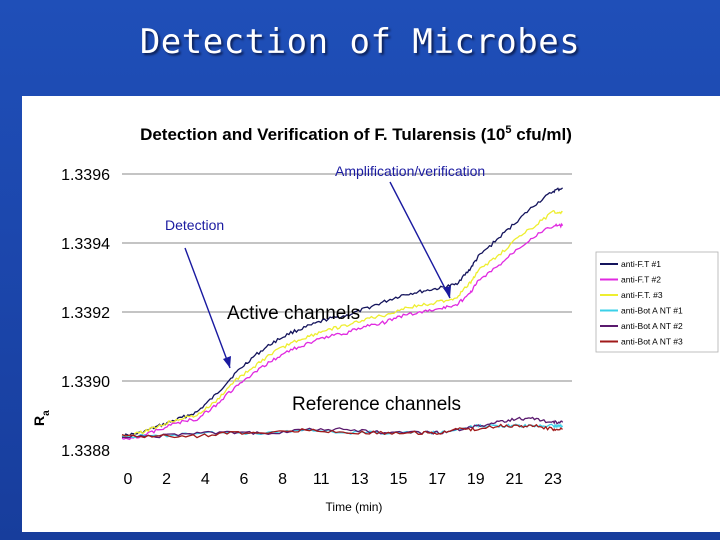 This screenshot has width=720, height=540. Describe the element at coordinates (343, 479) in the screenshot. I see `x-tick-labels: 0 2 4 6 8 11 13 15 17 19 21 23` at that location.